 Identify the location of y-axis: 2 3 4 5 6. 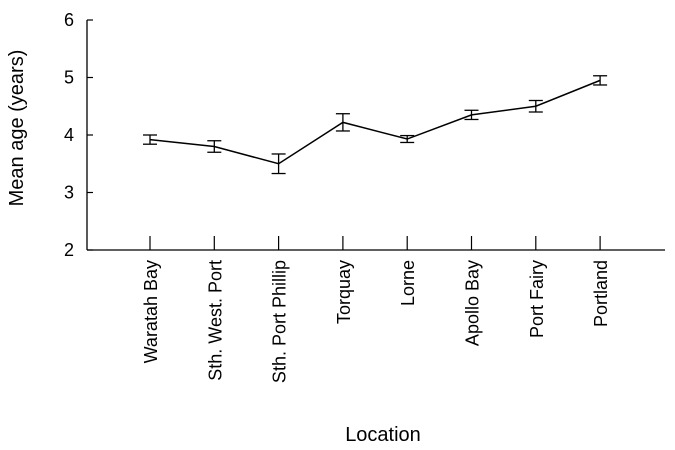
(78, 135).